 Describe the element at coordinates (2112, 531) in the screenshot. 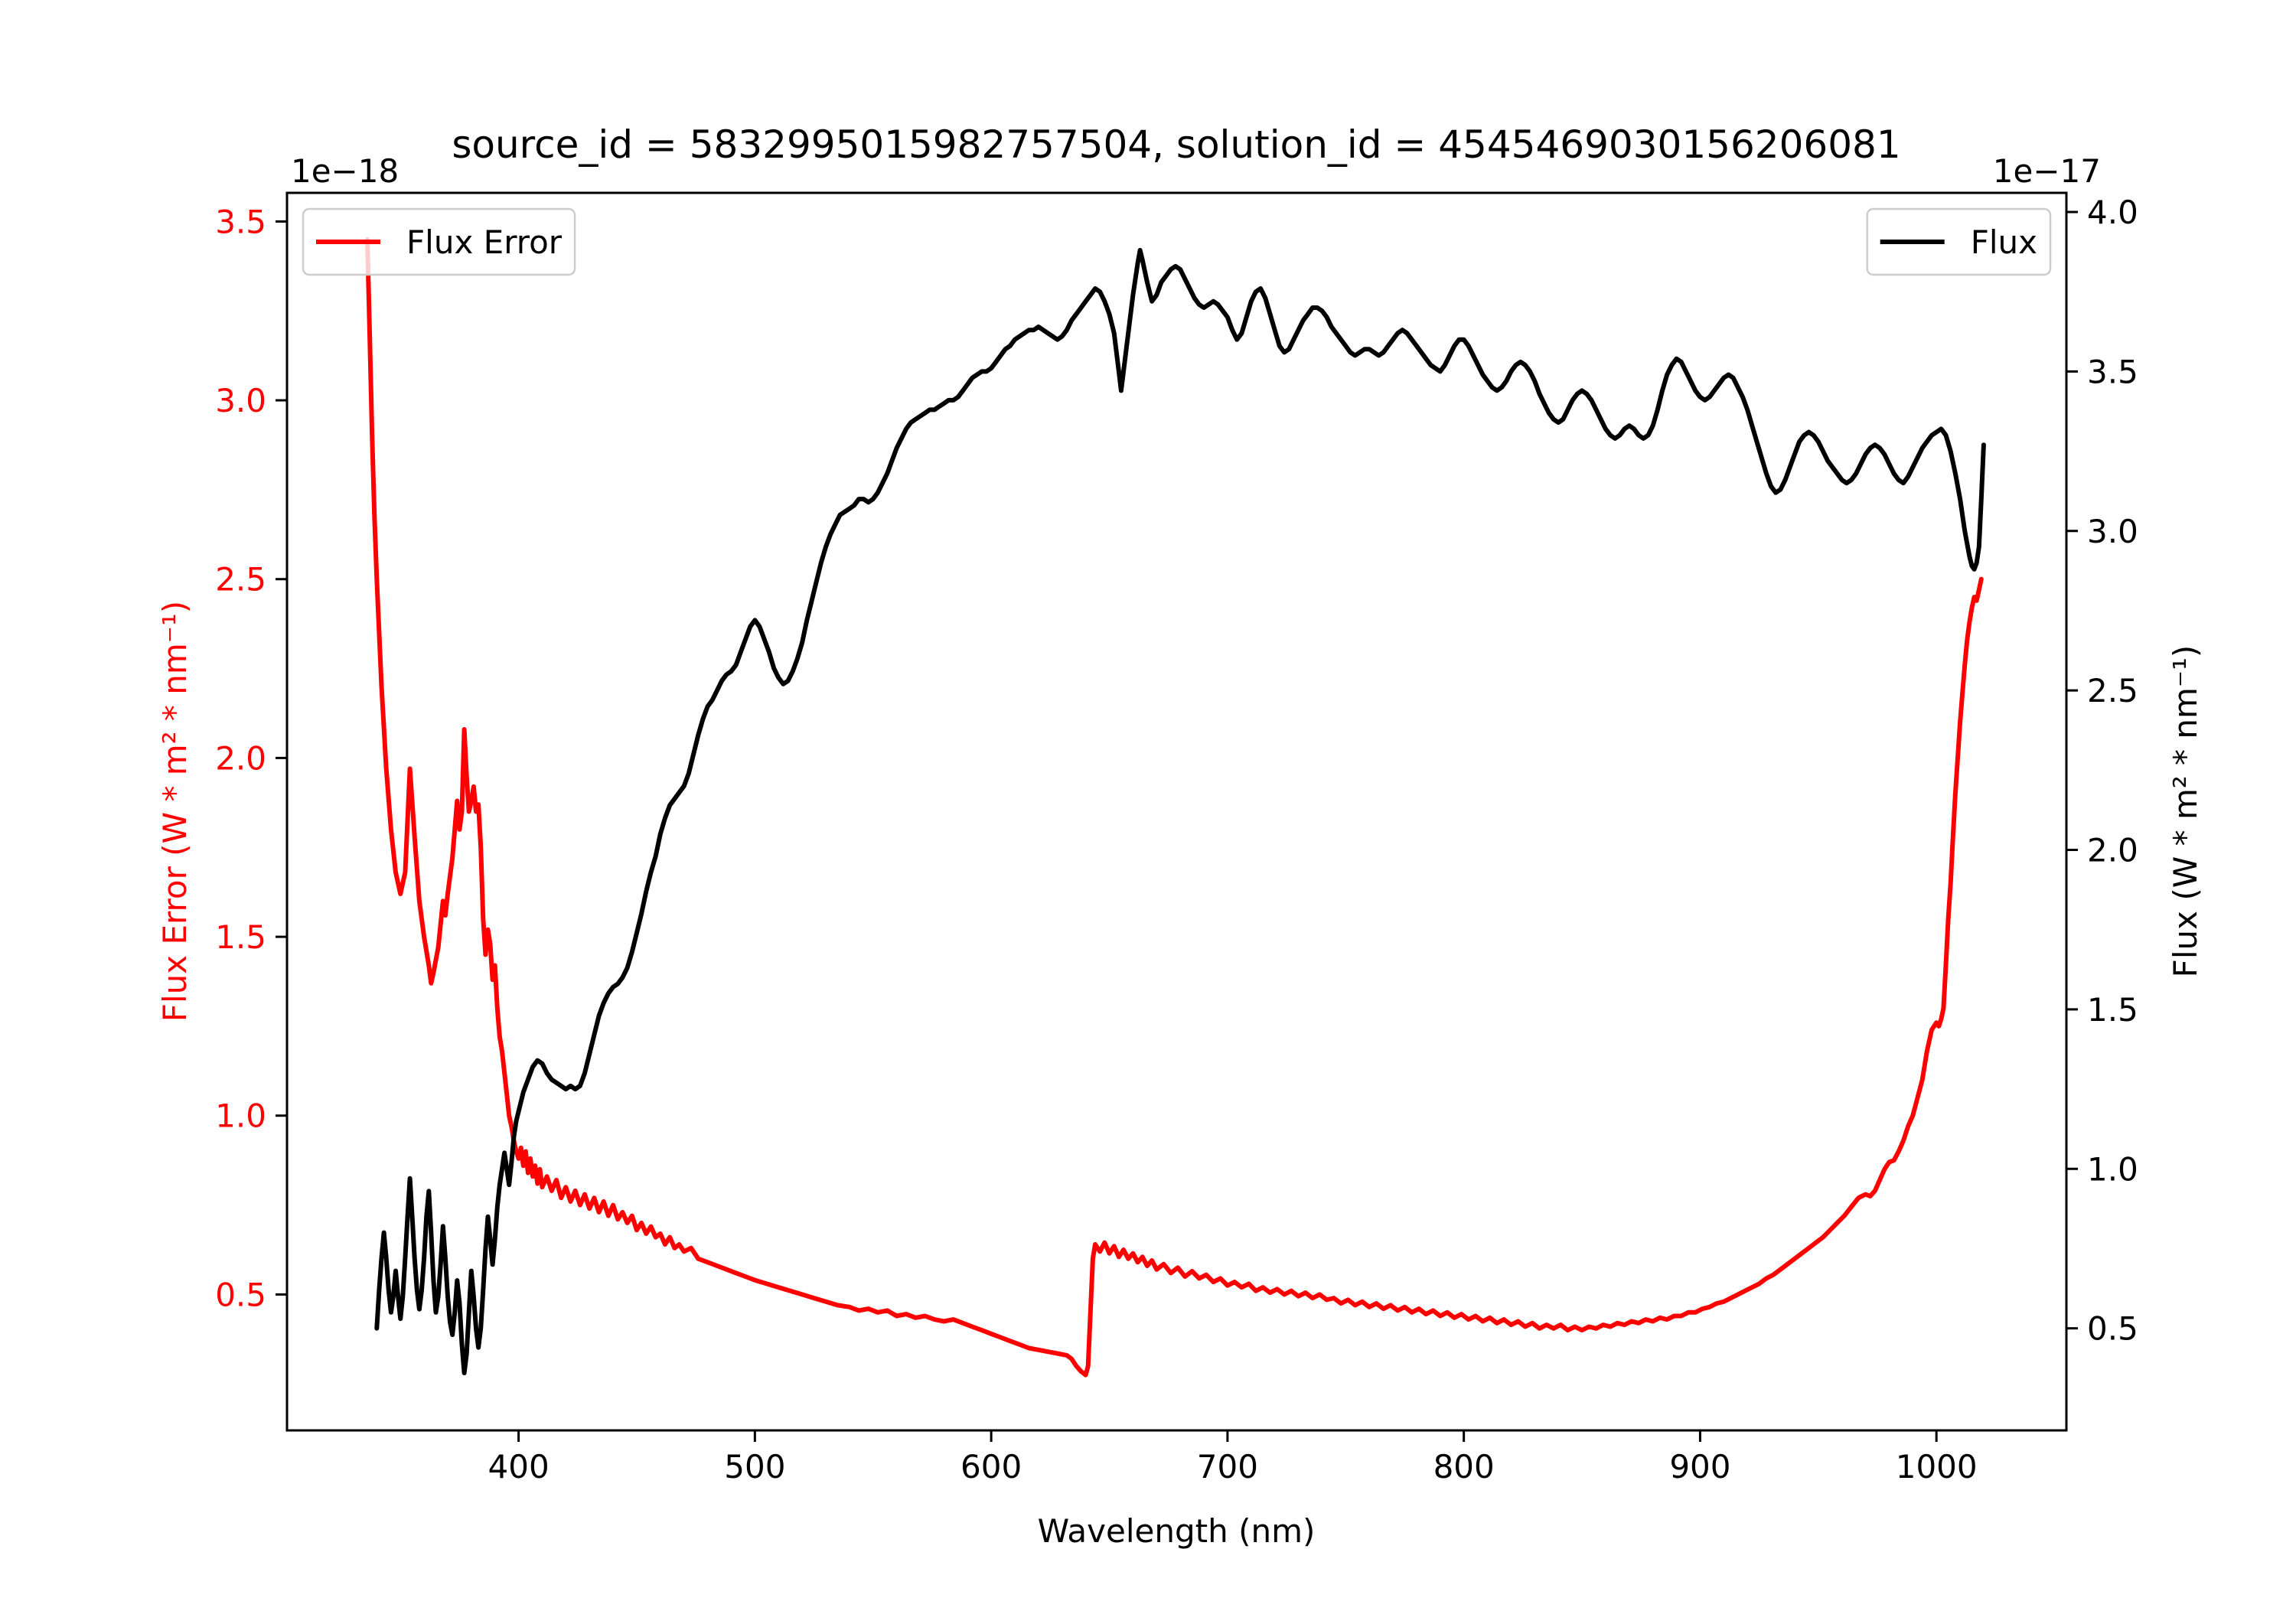

I see `right-y-tick-label: 3.0` at that location.